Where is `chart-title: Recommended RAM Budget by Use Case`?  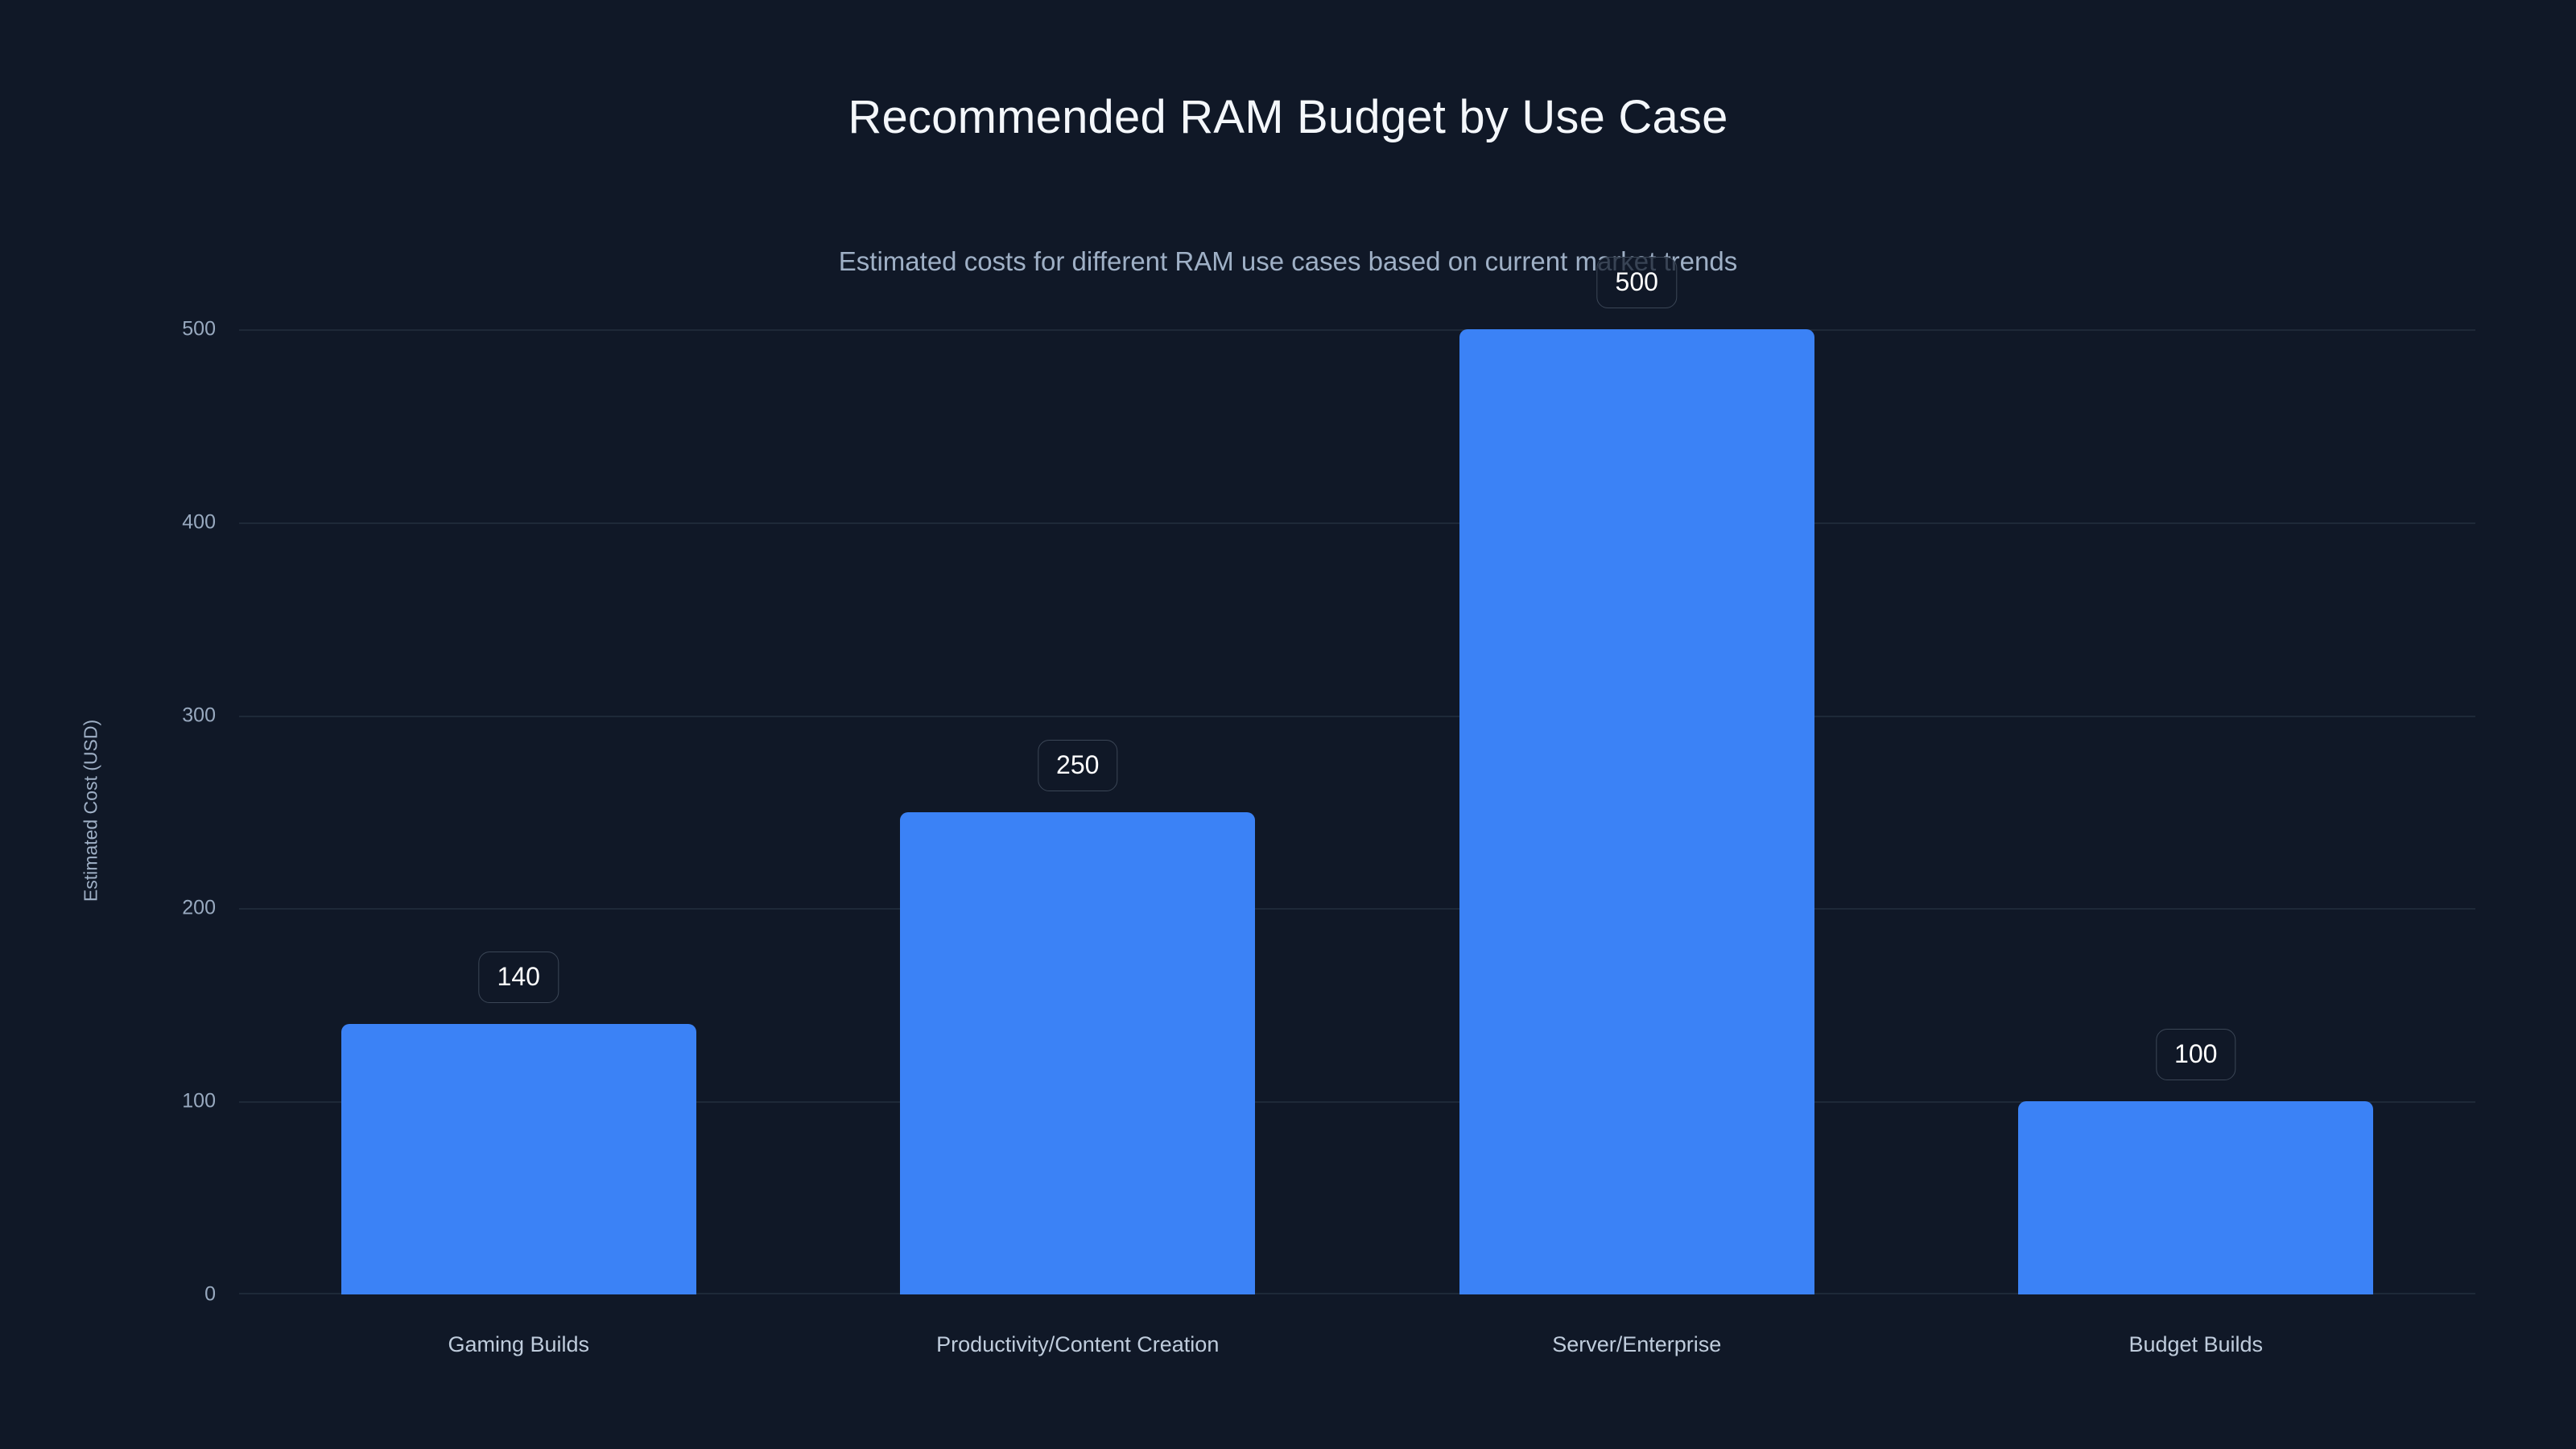 chart-title: Recommended RAM Budget by Use Case is located at coordinates (1288, 117).